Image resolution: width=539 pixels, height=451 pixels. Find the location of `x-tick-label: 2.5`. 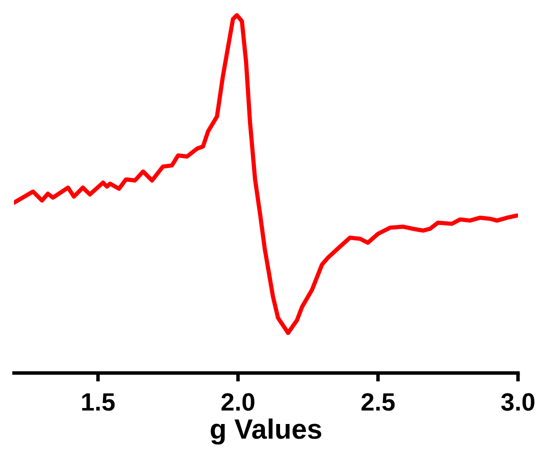

x-tick-label: 2.5 is located at coordinates (378, 402).